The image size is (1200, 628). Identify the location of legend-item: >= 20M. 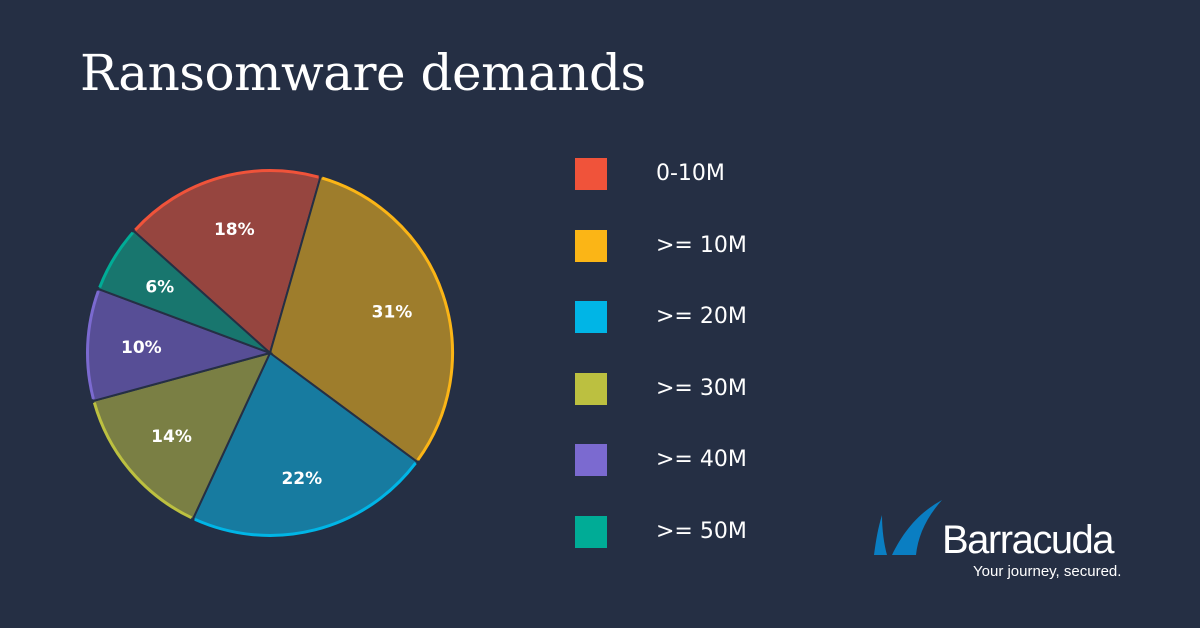
(725, 317).